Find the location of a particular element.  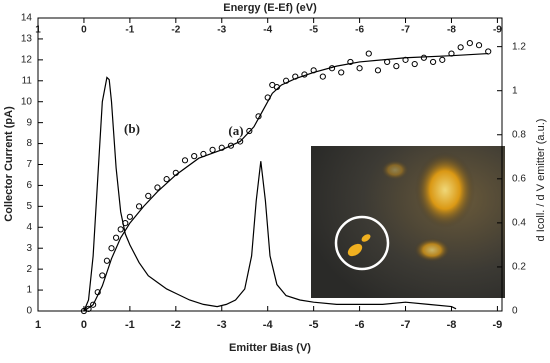

x-tick-label: -8 is located at coordinates (452, 325).